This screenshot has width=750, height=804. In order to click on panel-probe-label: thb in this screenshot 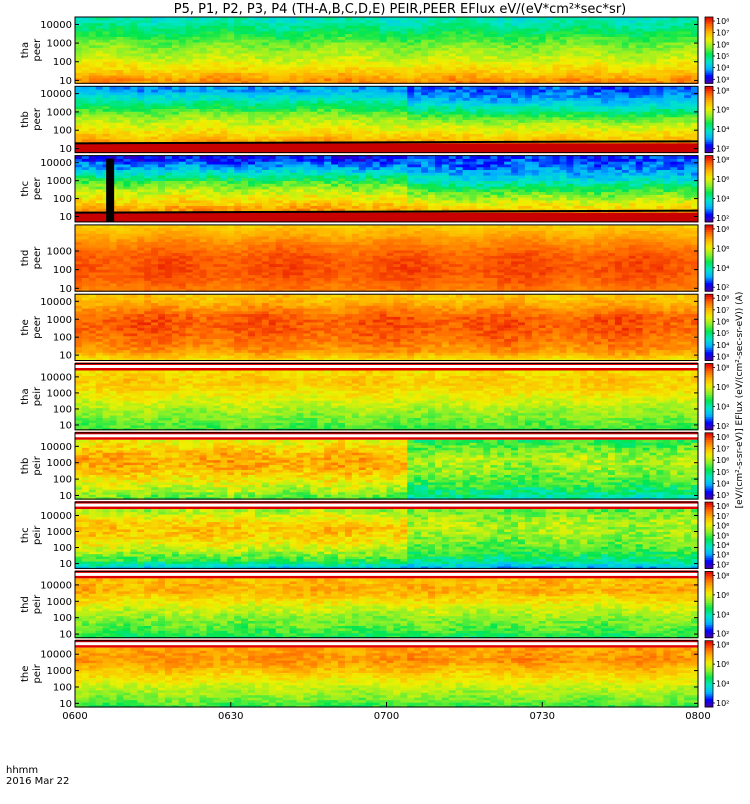, I will do `click(25, 119)`.